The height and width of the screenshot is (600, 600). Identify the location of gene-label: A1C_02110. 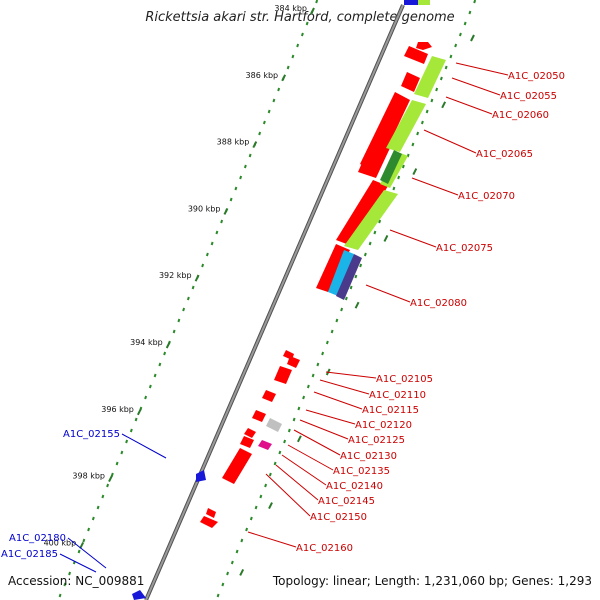
(397, 395).